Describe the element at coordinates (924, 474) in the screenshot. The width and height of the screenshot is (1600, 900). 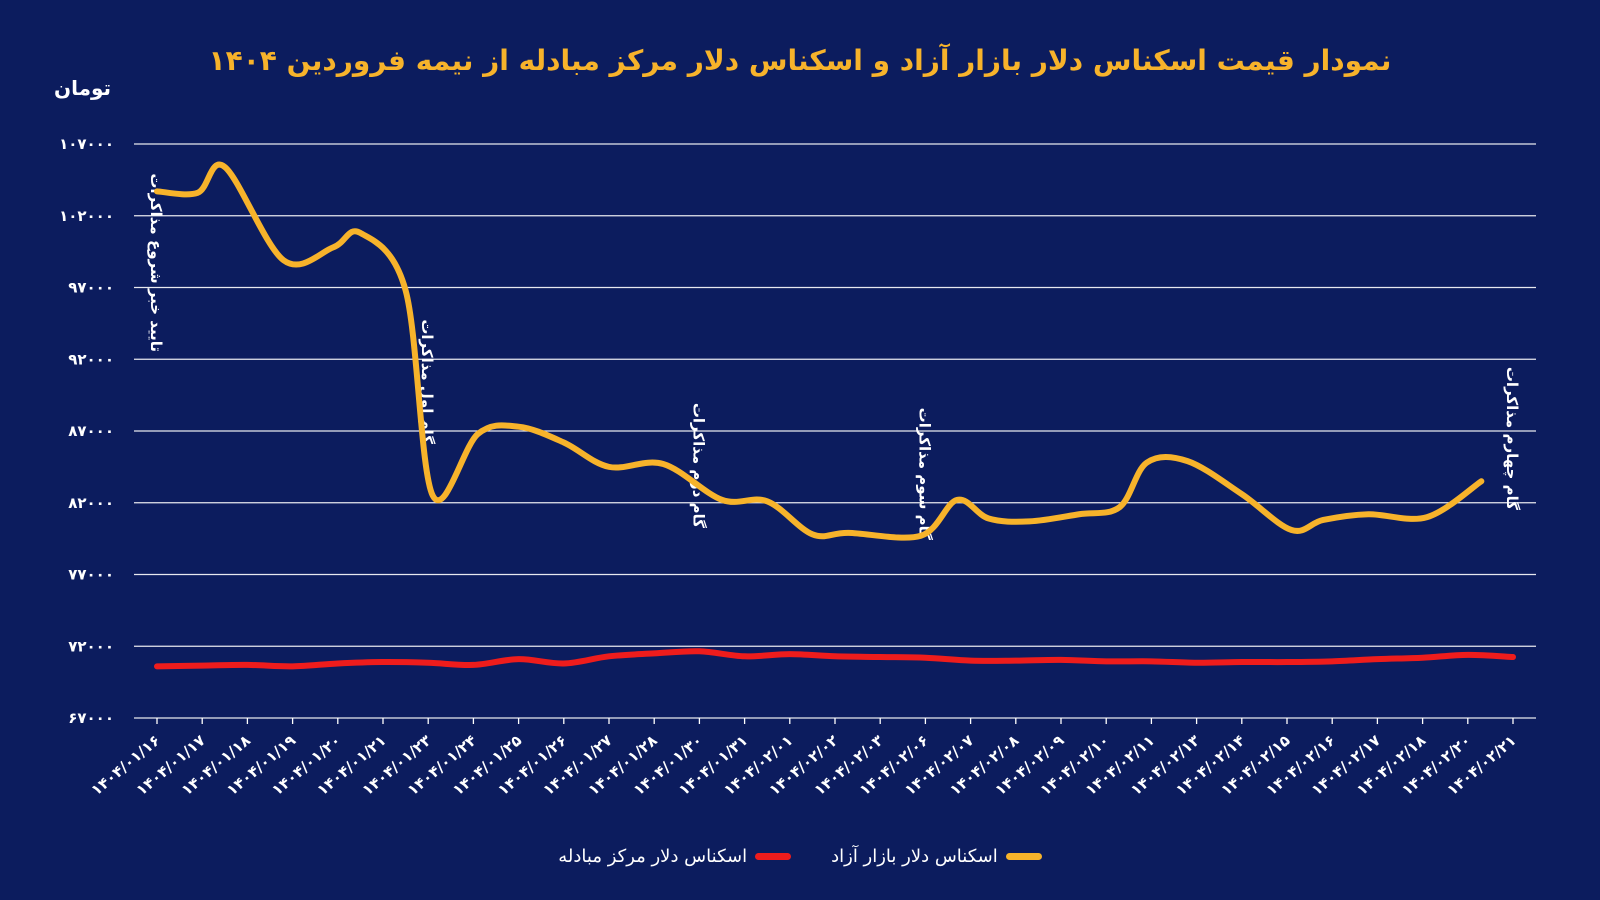
I see `annotation-label: گام سوم مذاکرات` at that location.